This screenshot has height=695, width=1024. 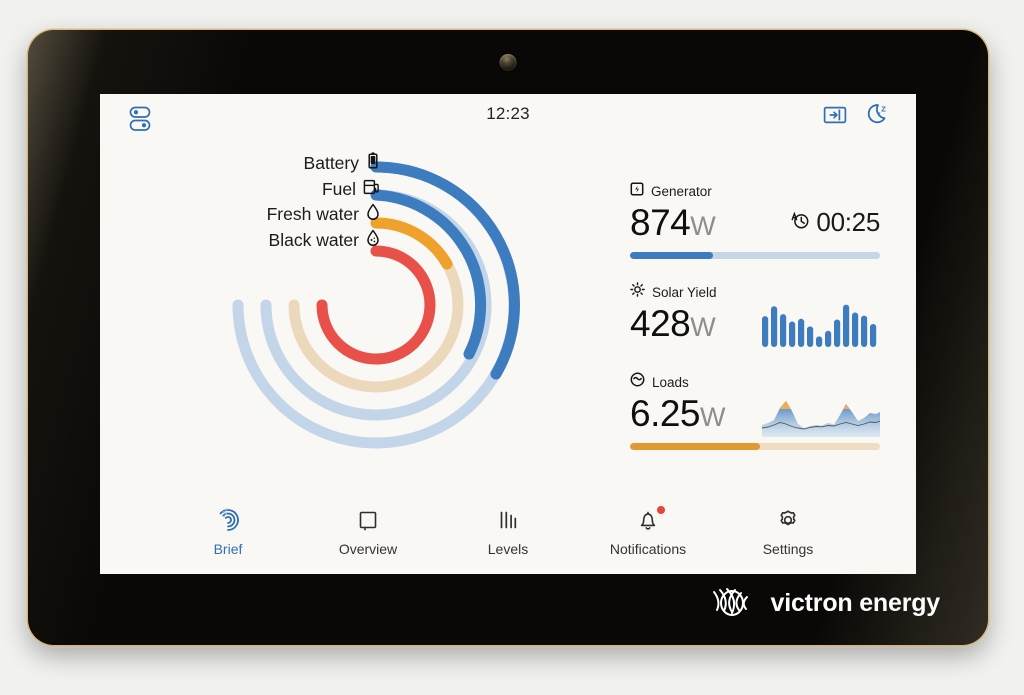 I want to click on sleep-moon-icon: Z z, so click(x=879, y=114).